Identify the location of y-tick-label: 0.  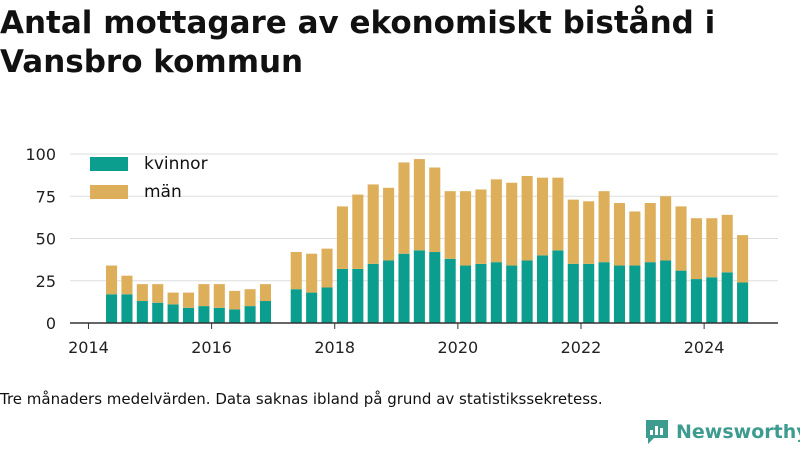
(51, 323).